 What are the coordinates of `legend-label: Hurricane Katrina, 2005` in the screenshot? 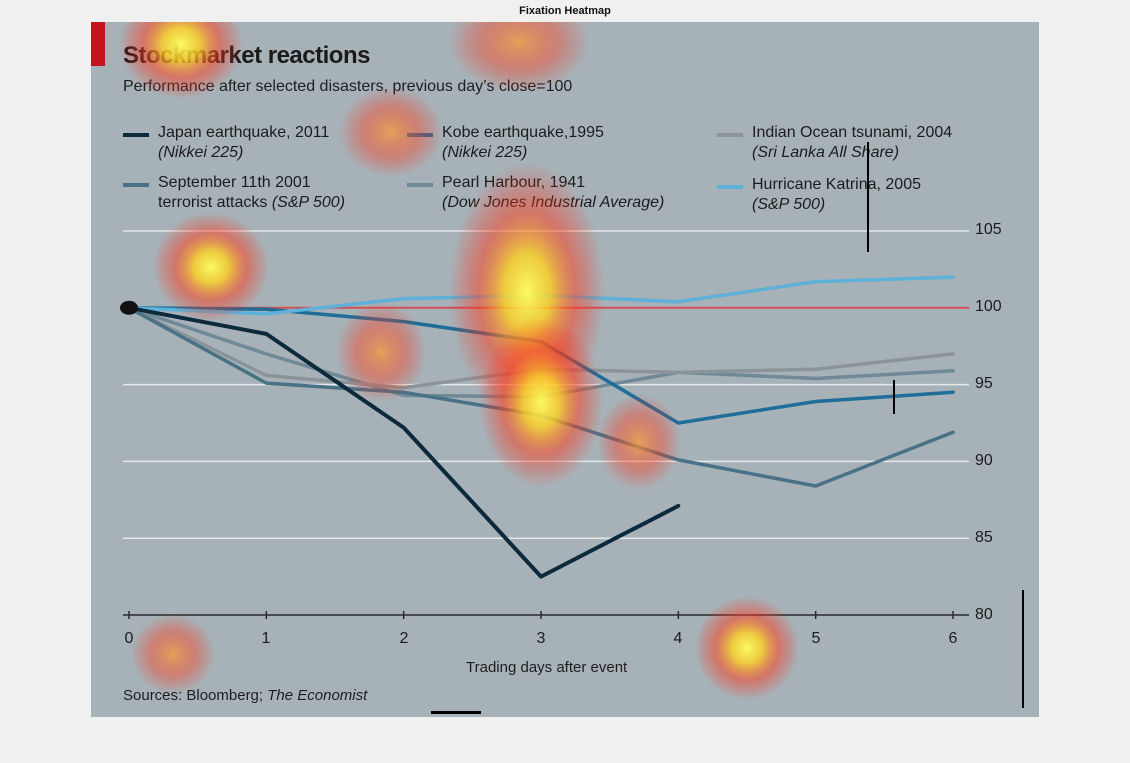 It's located at (836, 184).